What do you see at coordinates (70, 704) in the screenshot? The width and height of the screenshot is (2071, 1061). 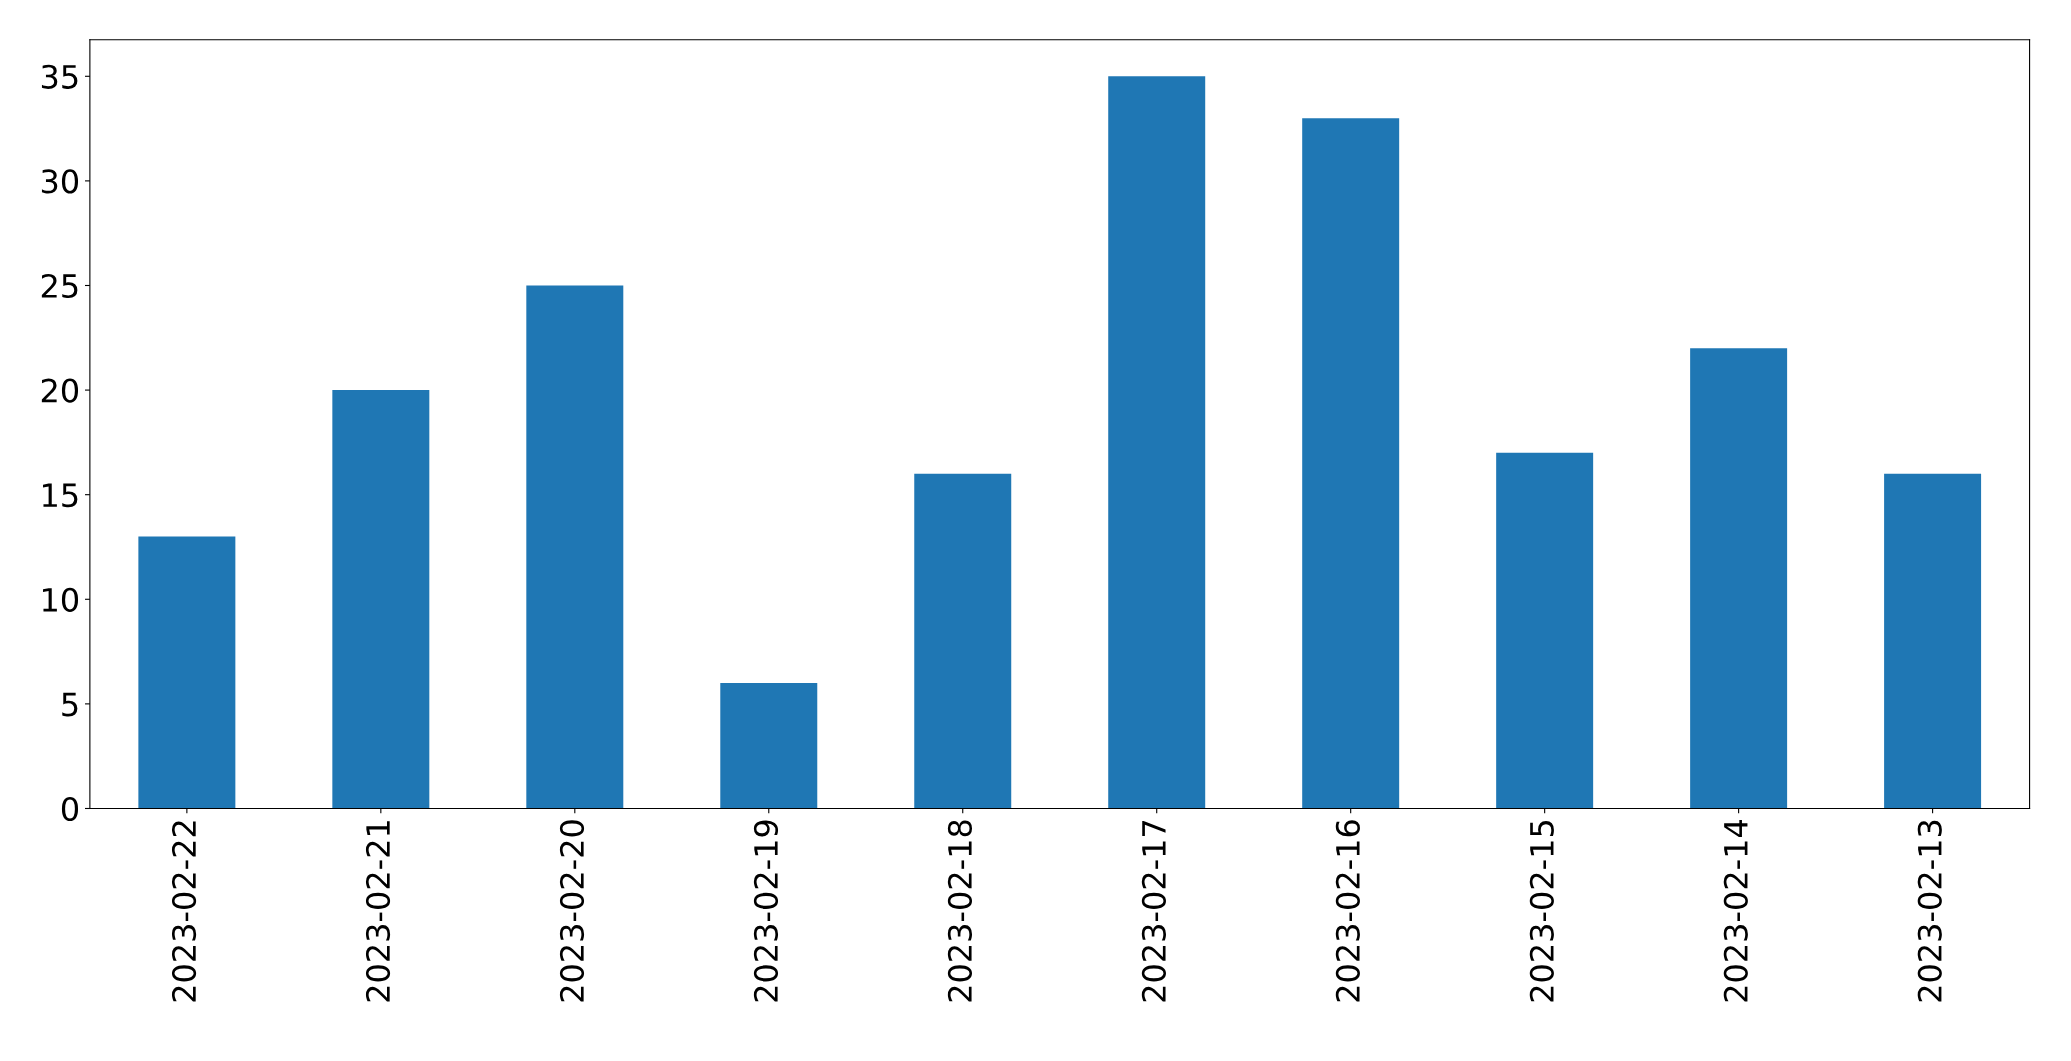 I see `y-tick-label: 5` at bounding box center [70, 704].